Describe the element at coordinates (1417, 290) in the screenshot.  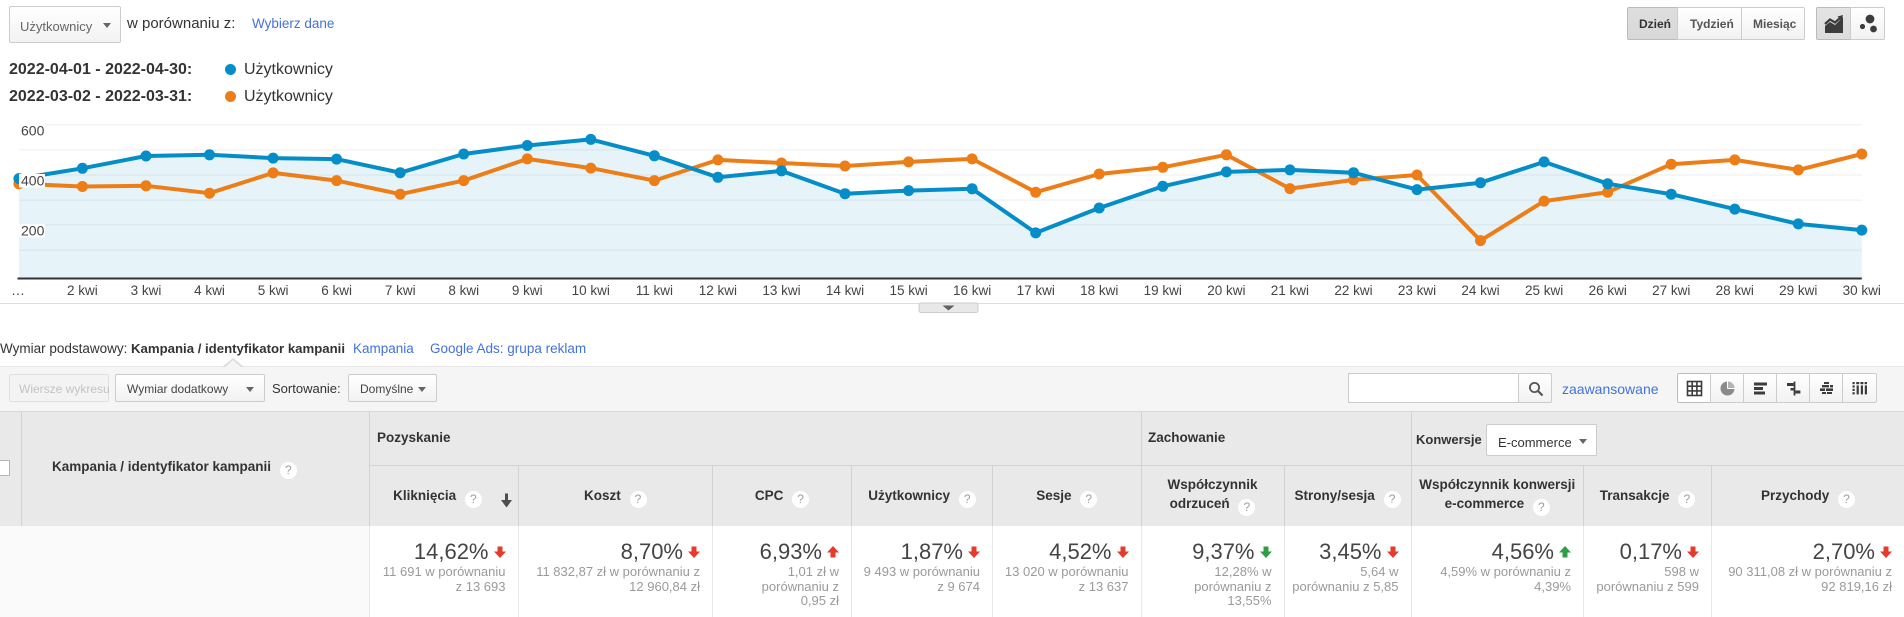
I see `svg-text: 23 kwi` at that location.